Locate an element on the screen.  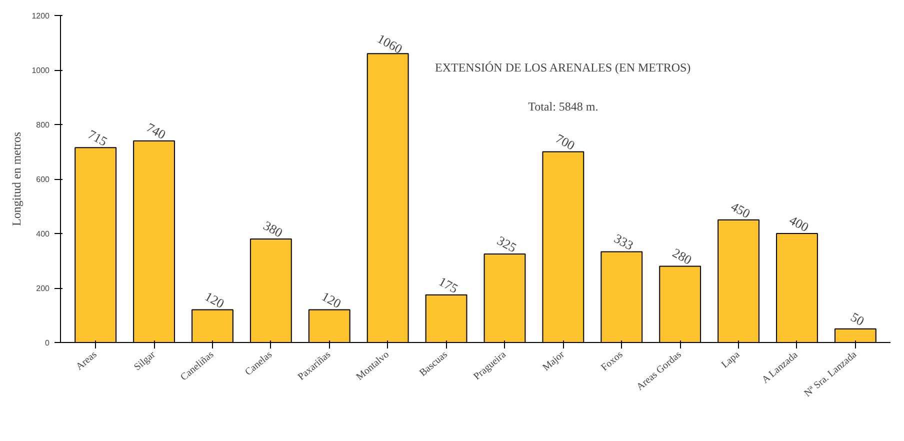
y-tick-label: 600 is located at coordinates (43, 179).